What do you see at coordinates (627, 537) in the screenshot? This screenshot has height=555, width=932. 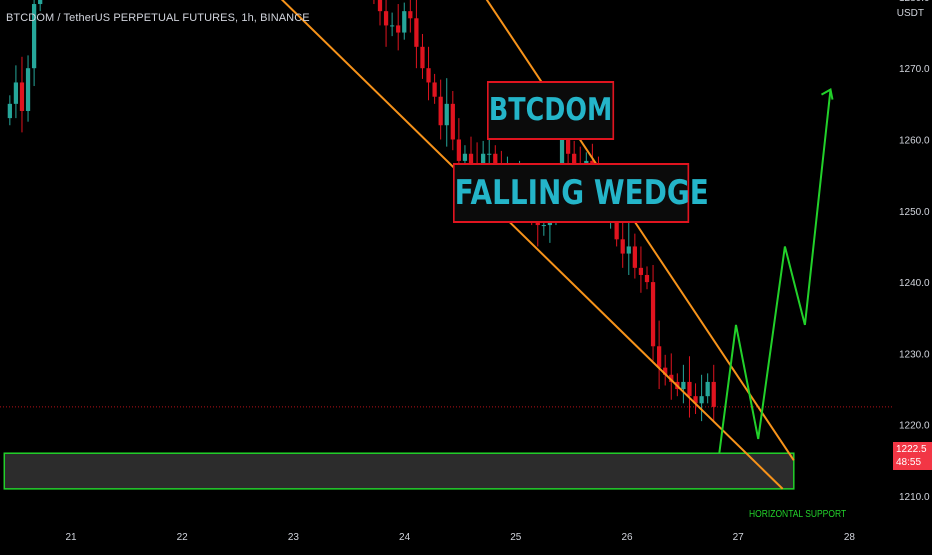 I see `x-tick-label: 26` at bounding box center [627, 537].